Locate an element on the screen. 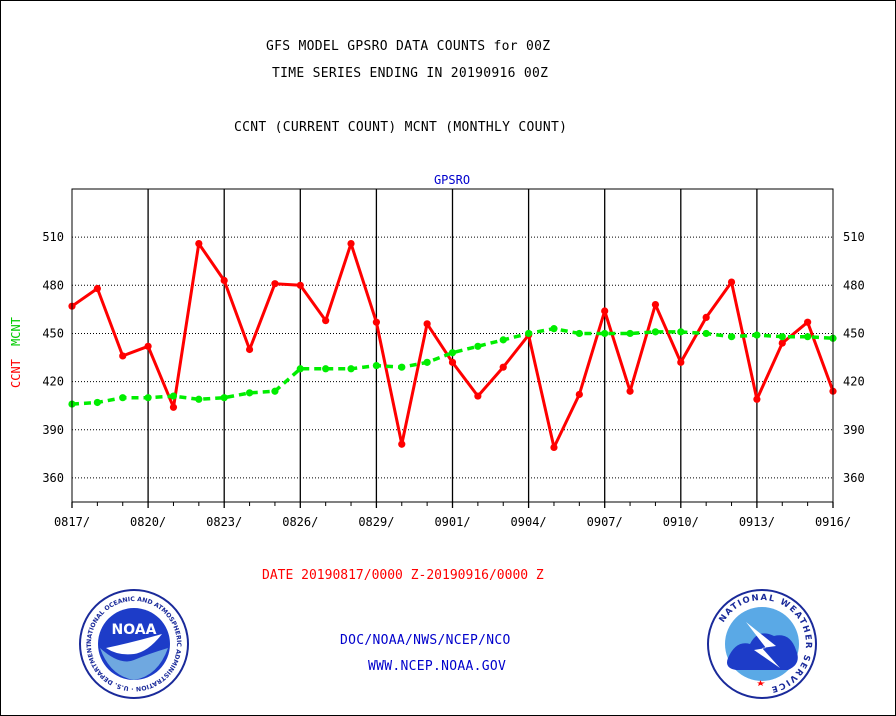  y-tick-label-right: 480 is located at coordinates (854, 285).